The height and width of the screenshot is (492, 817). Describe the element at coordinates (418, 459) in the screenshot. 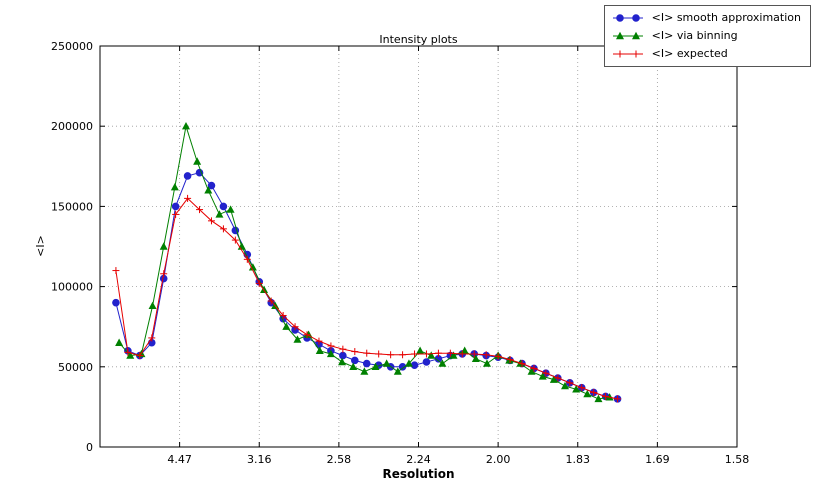

I see `svg-text: 2.24` at that location.